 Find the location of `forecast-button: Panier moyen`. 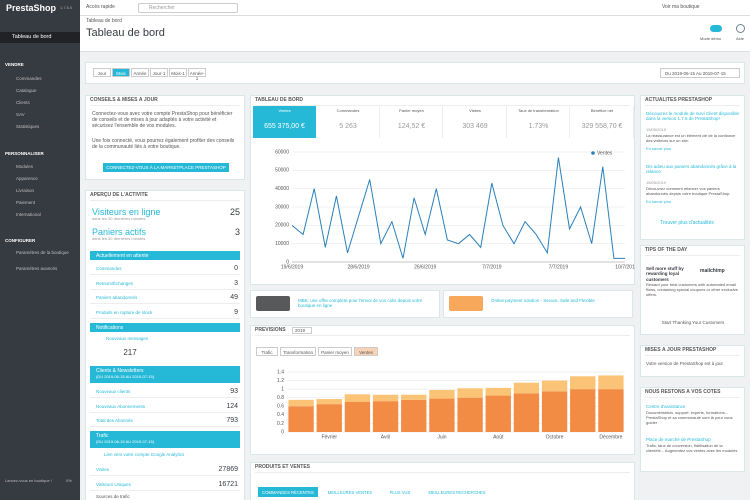

forecast-button: Panier moyen is located at coordinates (335, 351).